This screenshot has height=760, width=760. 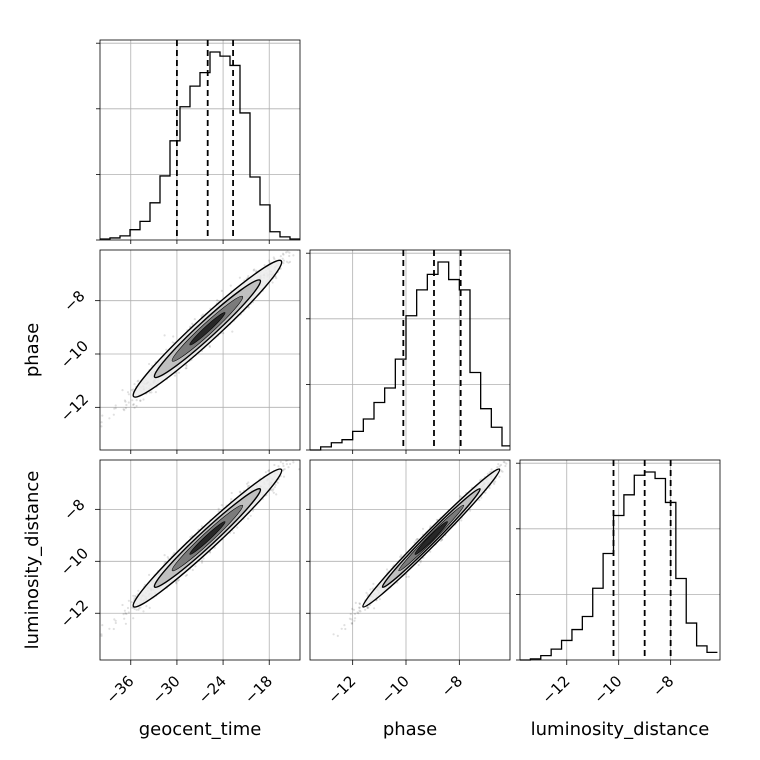 I want to click on x-axis-label-geocent_time: geocent_time, so click(x=200, y=729).